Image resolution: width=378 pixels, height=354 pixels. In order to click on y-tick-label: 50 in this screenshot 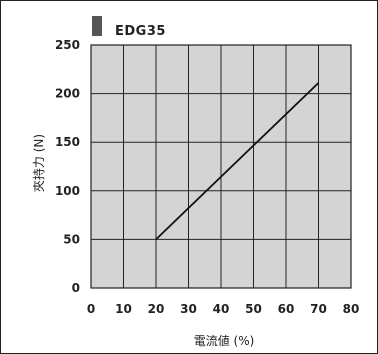, I will do `click(71, 239)`.